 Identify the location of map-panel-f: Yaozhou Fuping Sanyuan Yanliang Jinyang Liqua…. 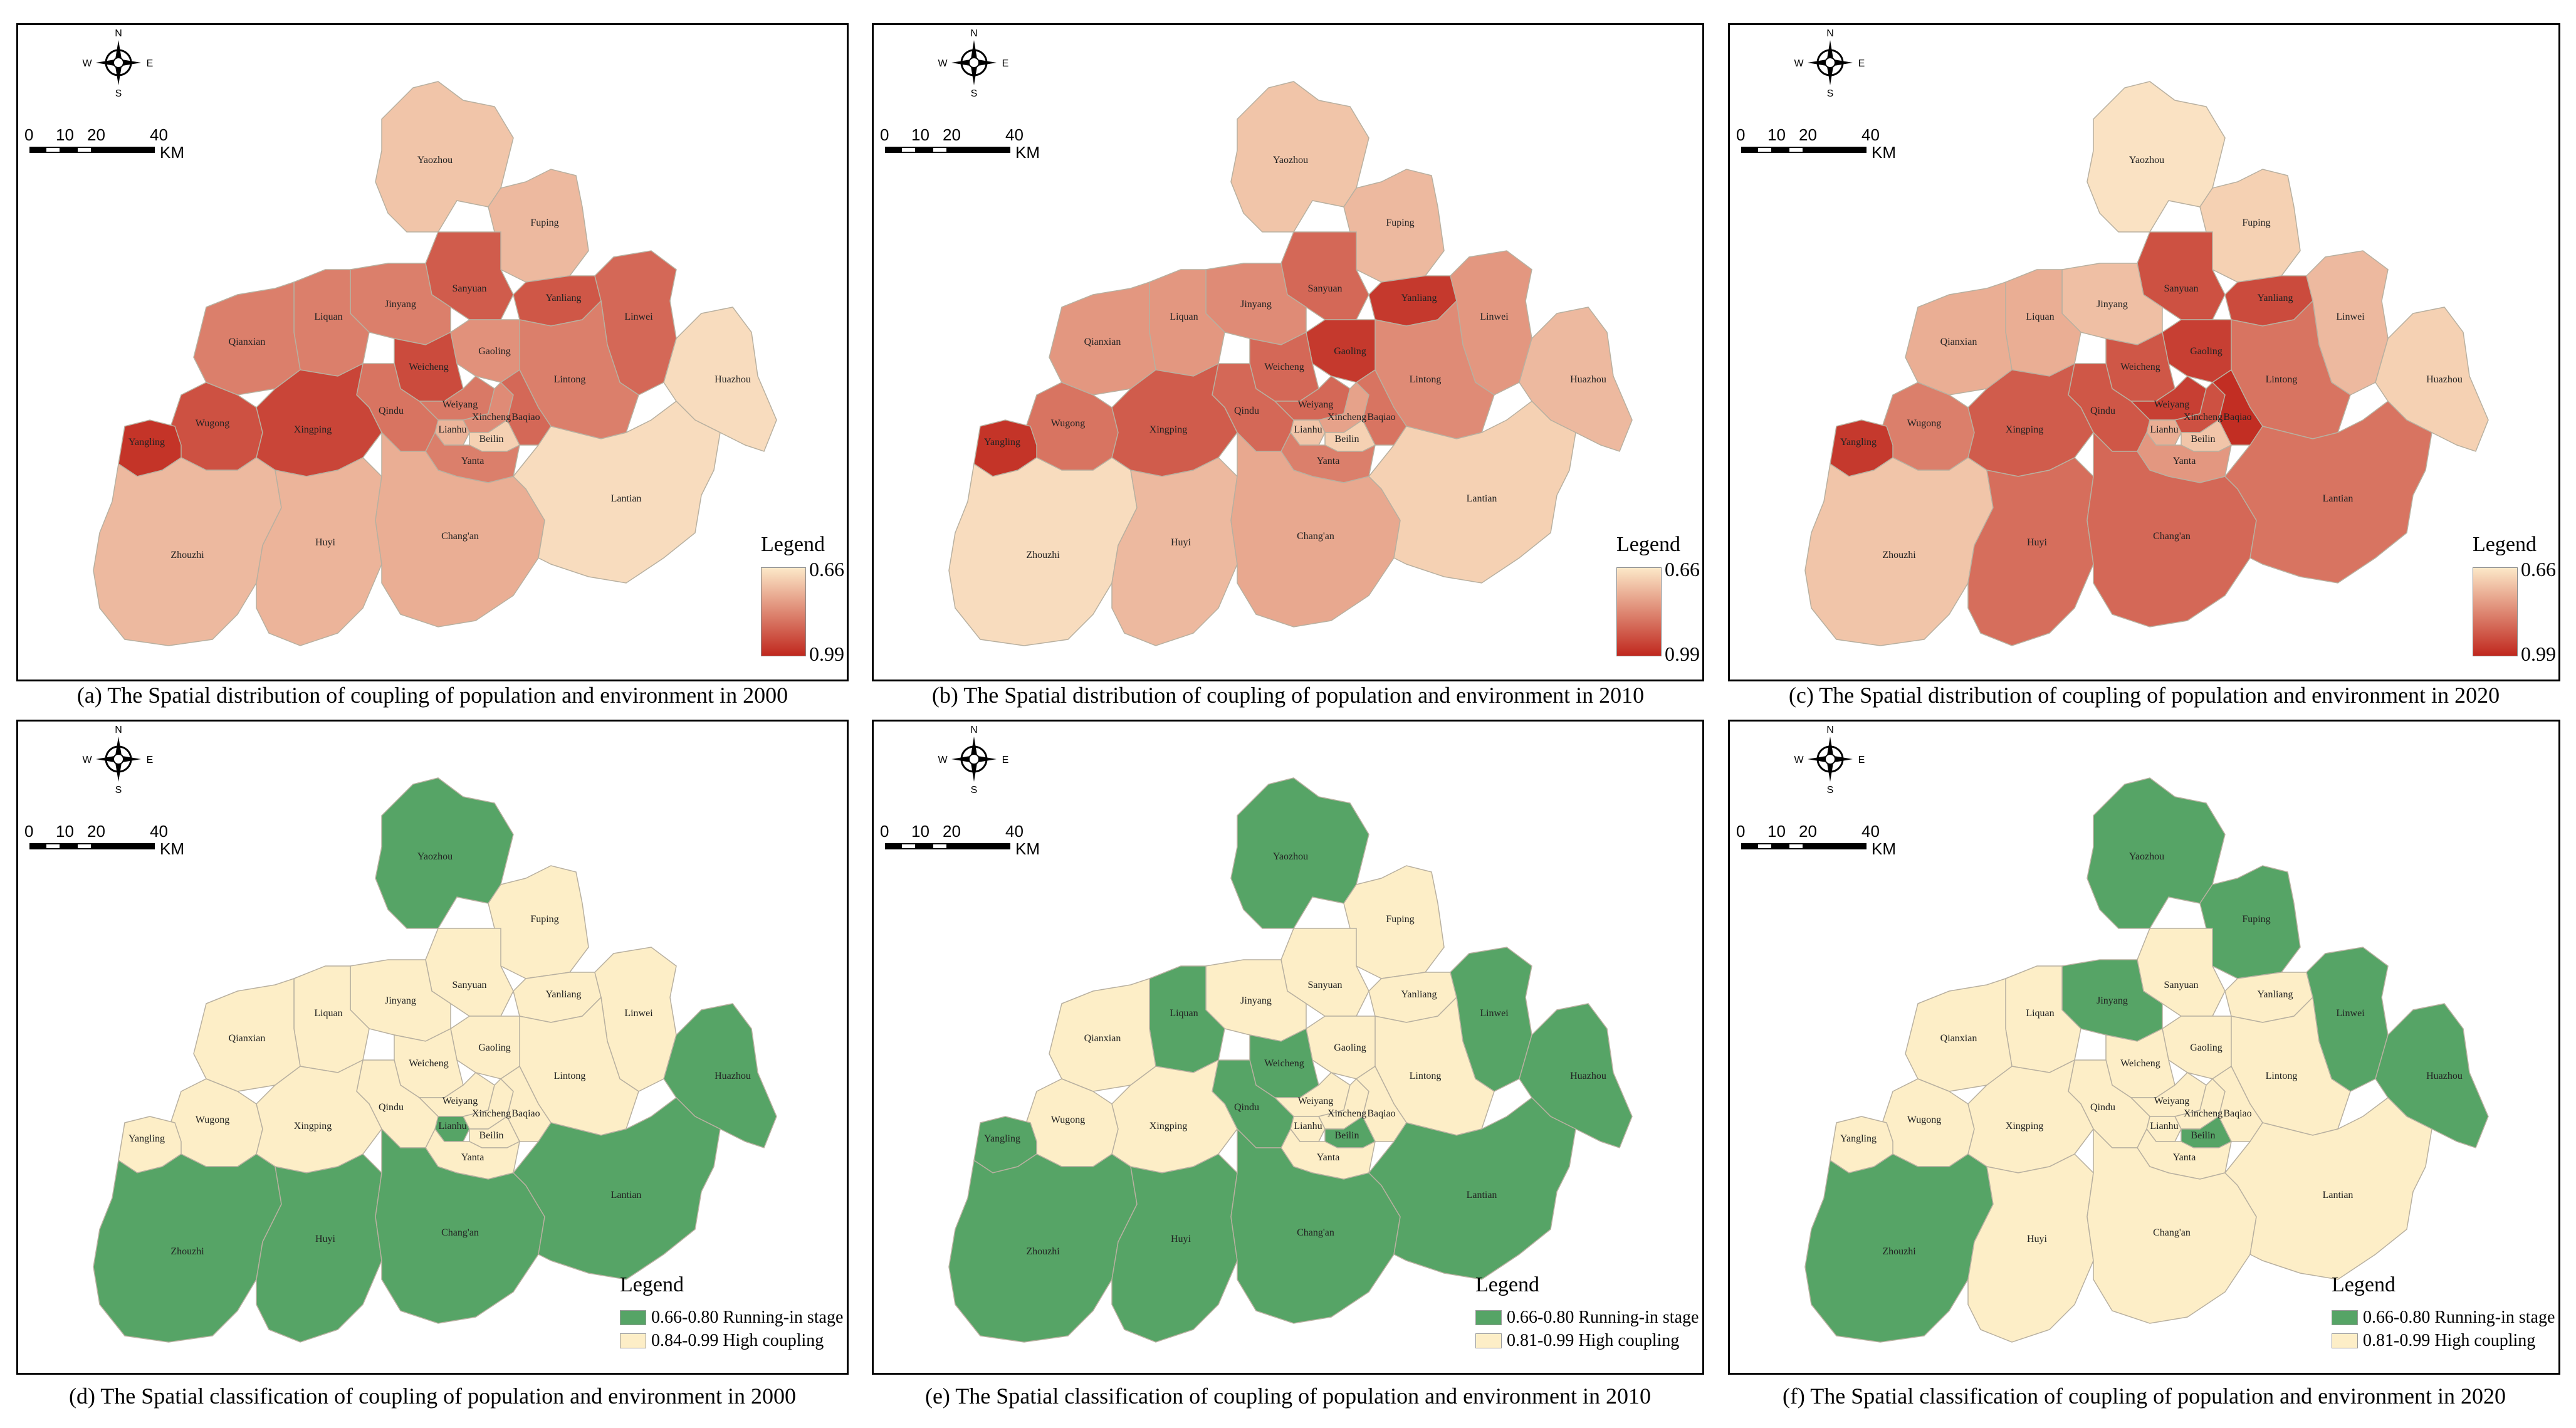
(2144, 1047).